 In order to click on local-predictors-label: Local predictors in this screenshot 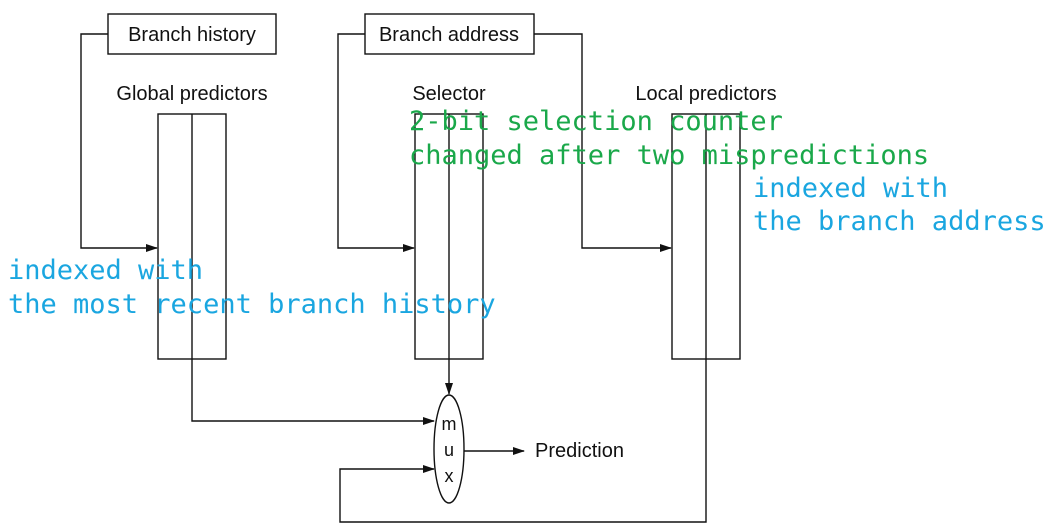, I will do `click(705, 94)`.